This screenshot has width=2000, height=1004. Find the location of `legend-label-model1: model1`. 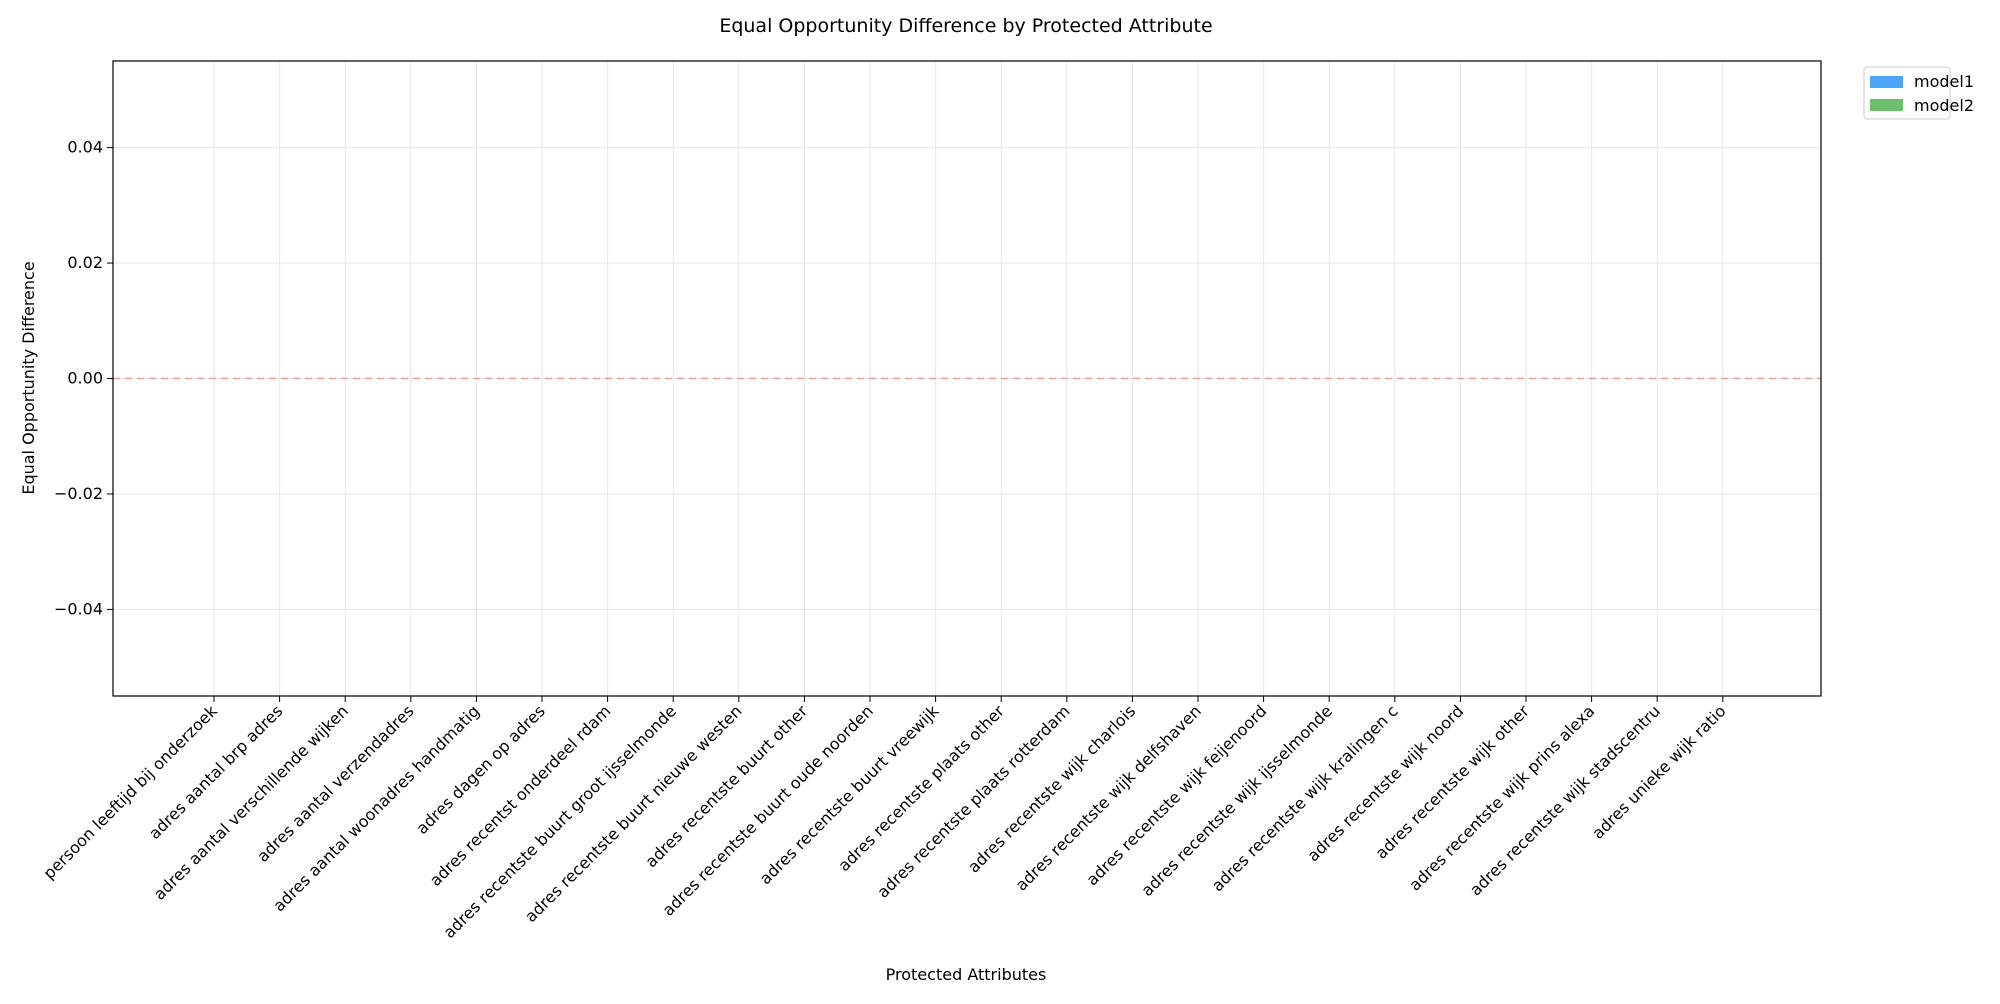

legend-label-model1: model1 is located at coordinates (1944, 81).